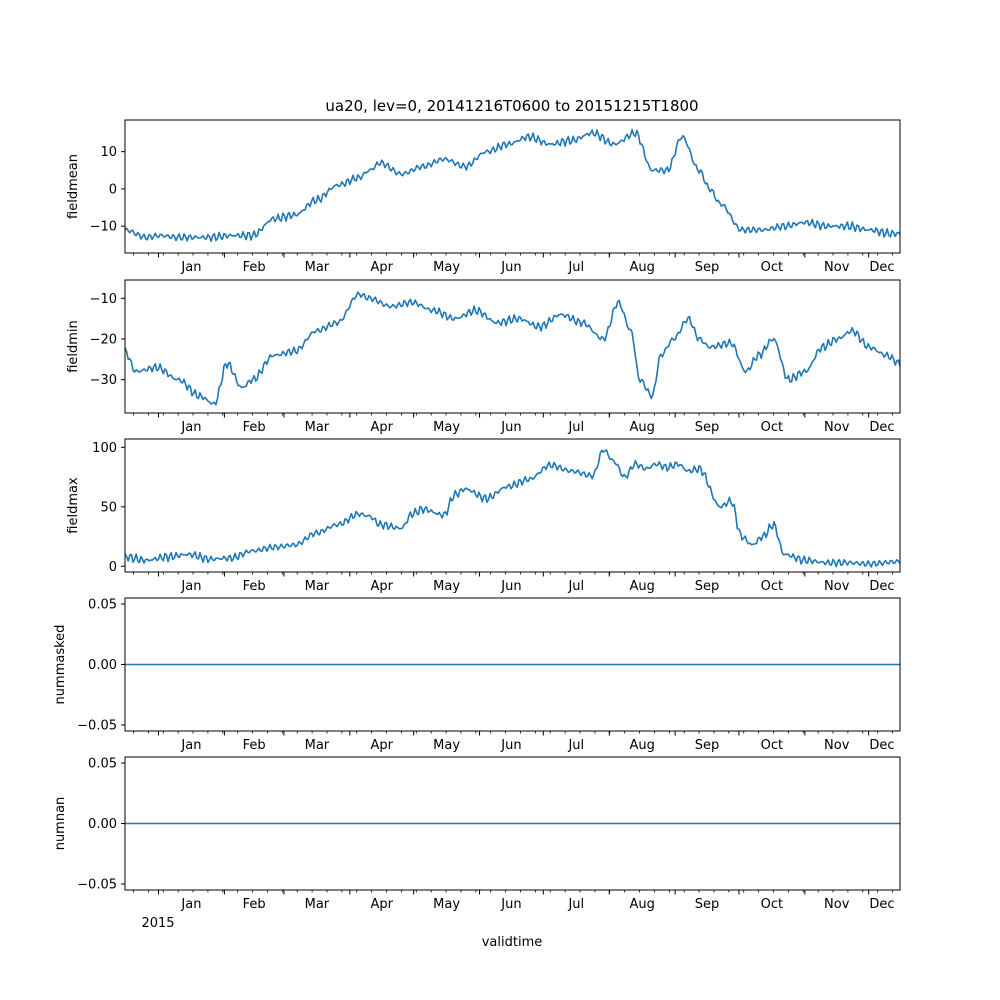 The height and width of the screenshot is (1000, 1000). I want to click on y-tick-label: −30, so click(103, 380).